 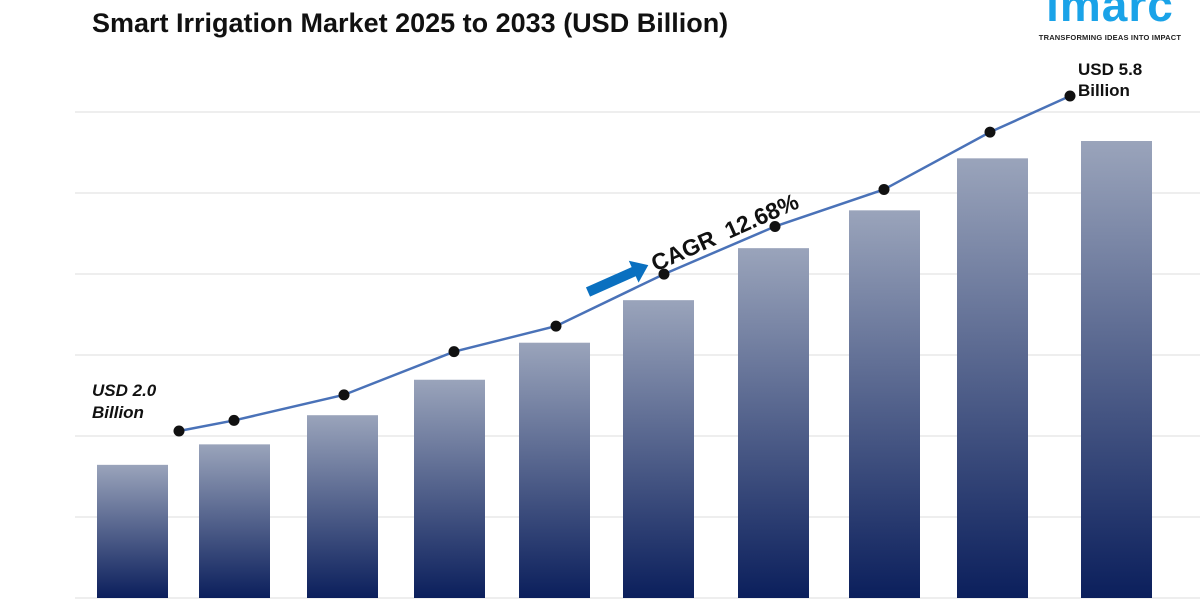 I want to click on end-value-label-line2: Billion, so click(x=1104, y=90).